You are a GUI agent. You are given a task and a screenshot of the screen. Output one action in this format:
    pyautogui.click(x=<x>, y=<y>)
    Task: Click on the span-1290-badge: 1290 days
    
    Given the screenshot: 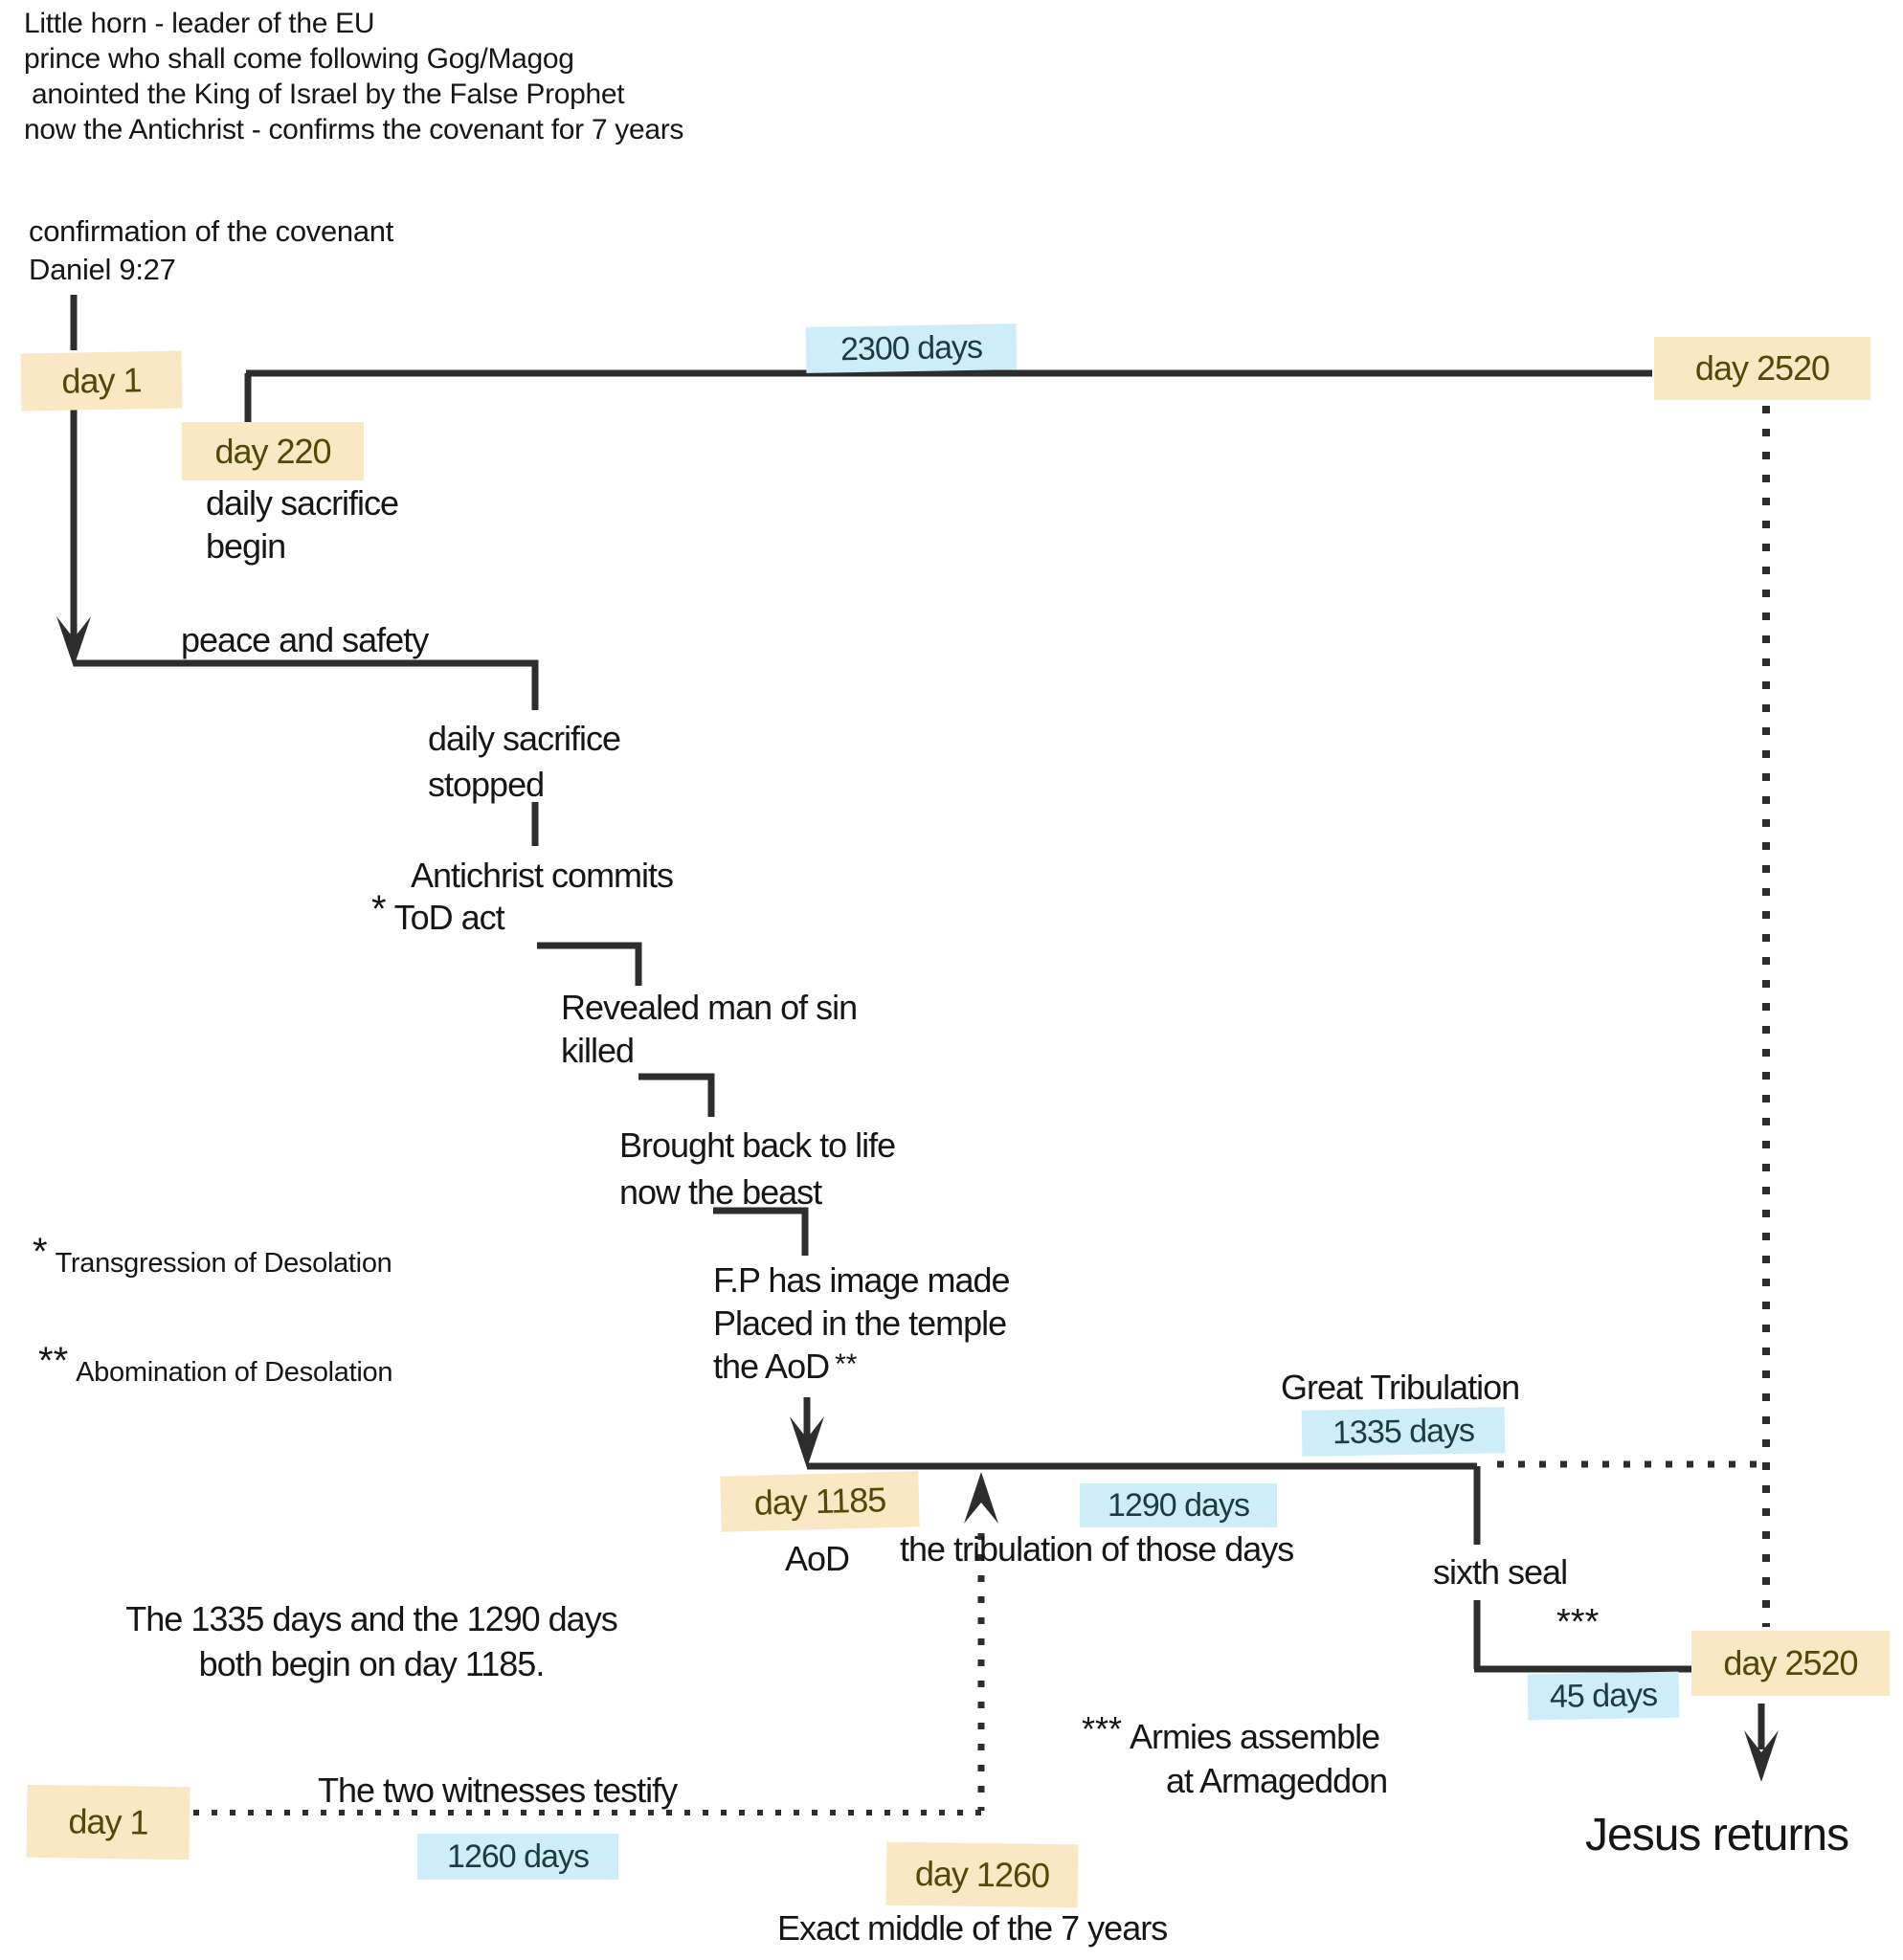 What is the action you would take?
    pyautogui.click(x=1178, y=1505)
    